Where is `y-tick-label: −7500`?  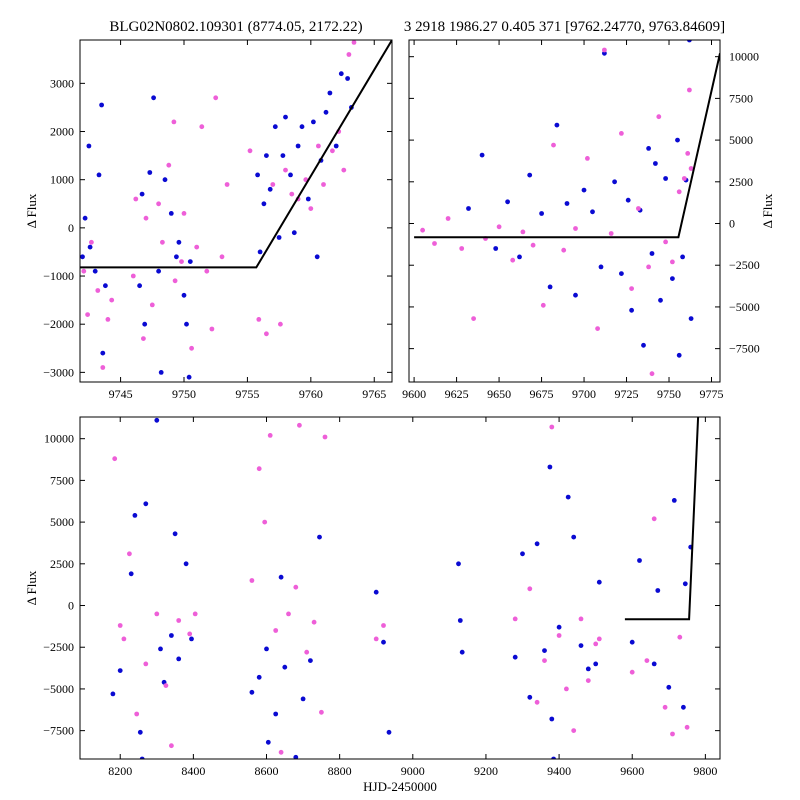
y-tick-label: −7500 is located at coordinates (744, 349).